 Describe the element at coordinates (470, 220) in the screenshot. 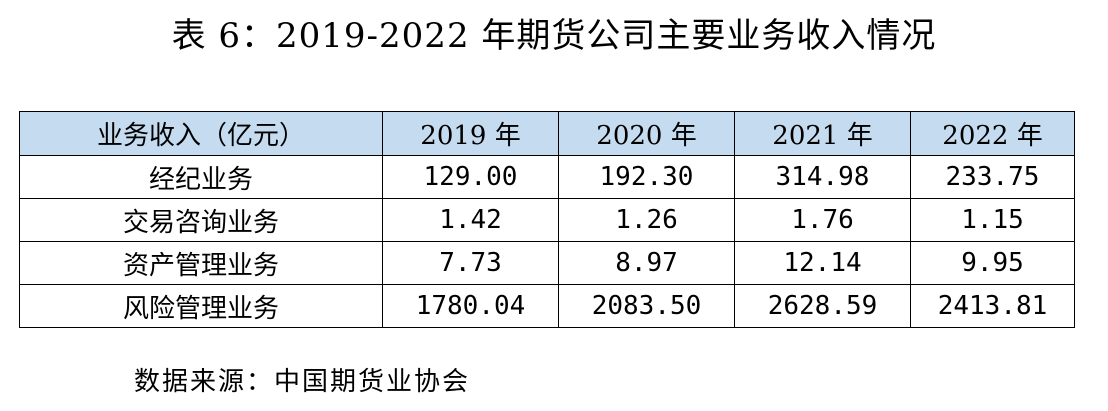

I see `table-cell: 1.42` at that location.